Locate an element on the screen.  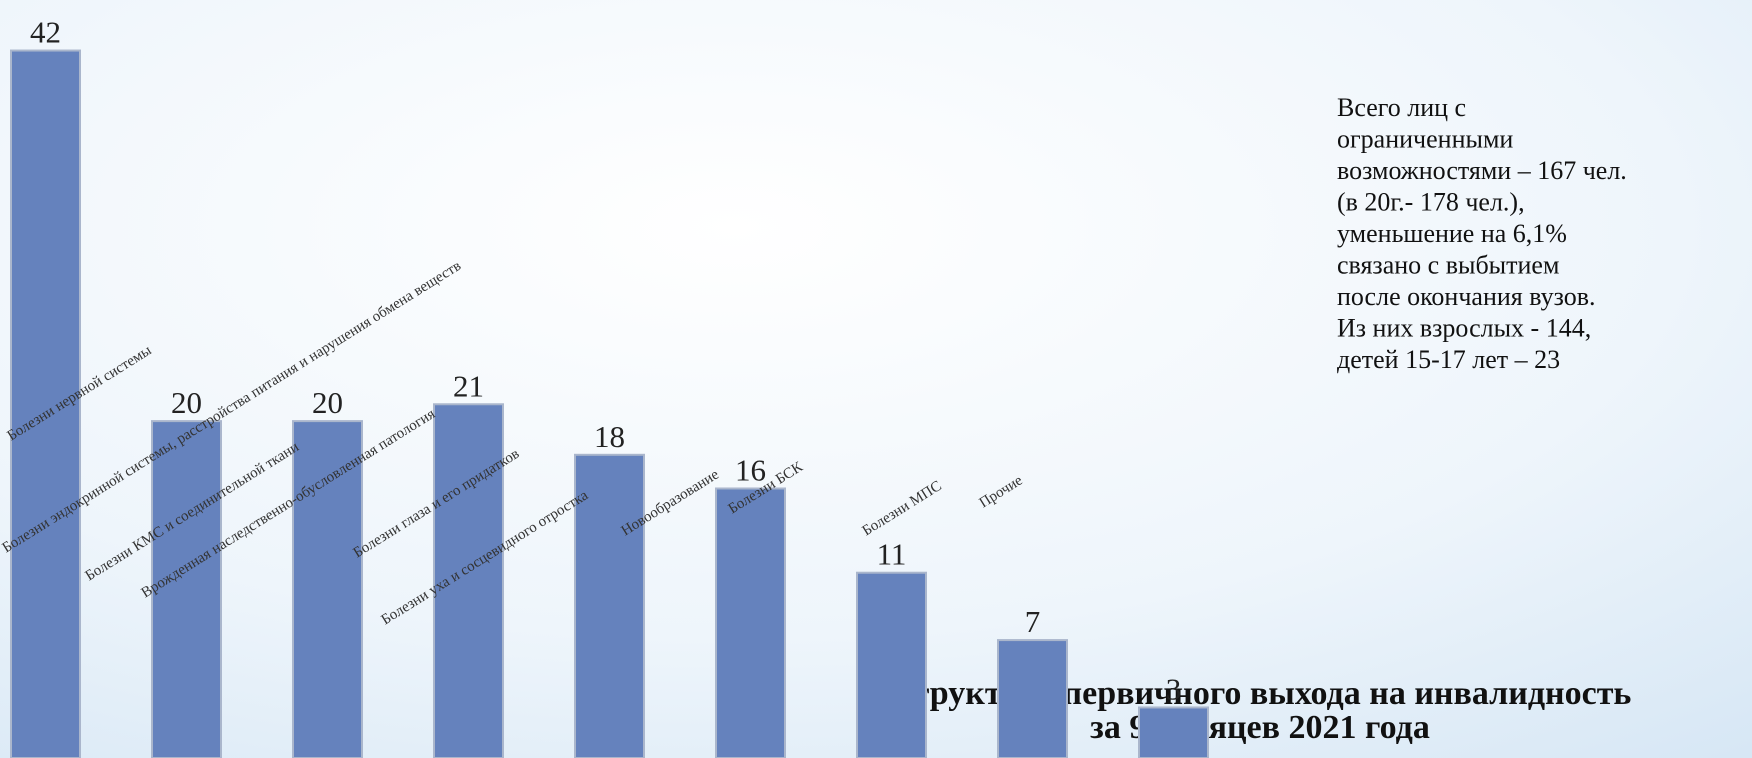
note-line: ограниченными is located at coordinates (1425, 139).